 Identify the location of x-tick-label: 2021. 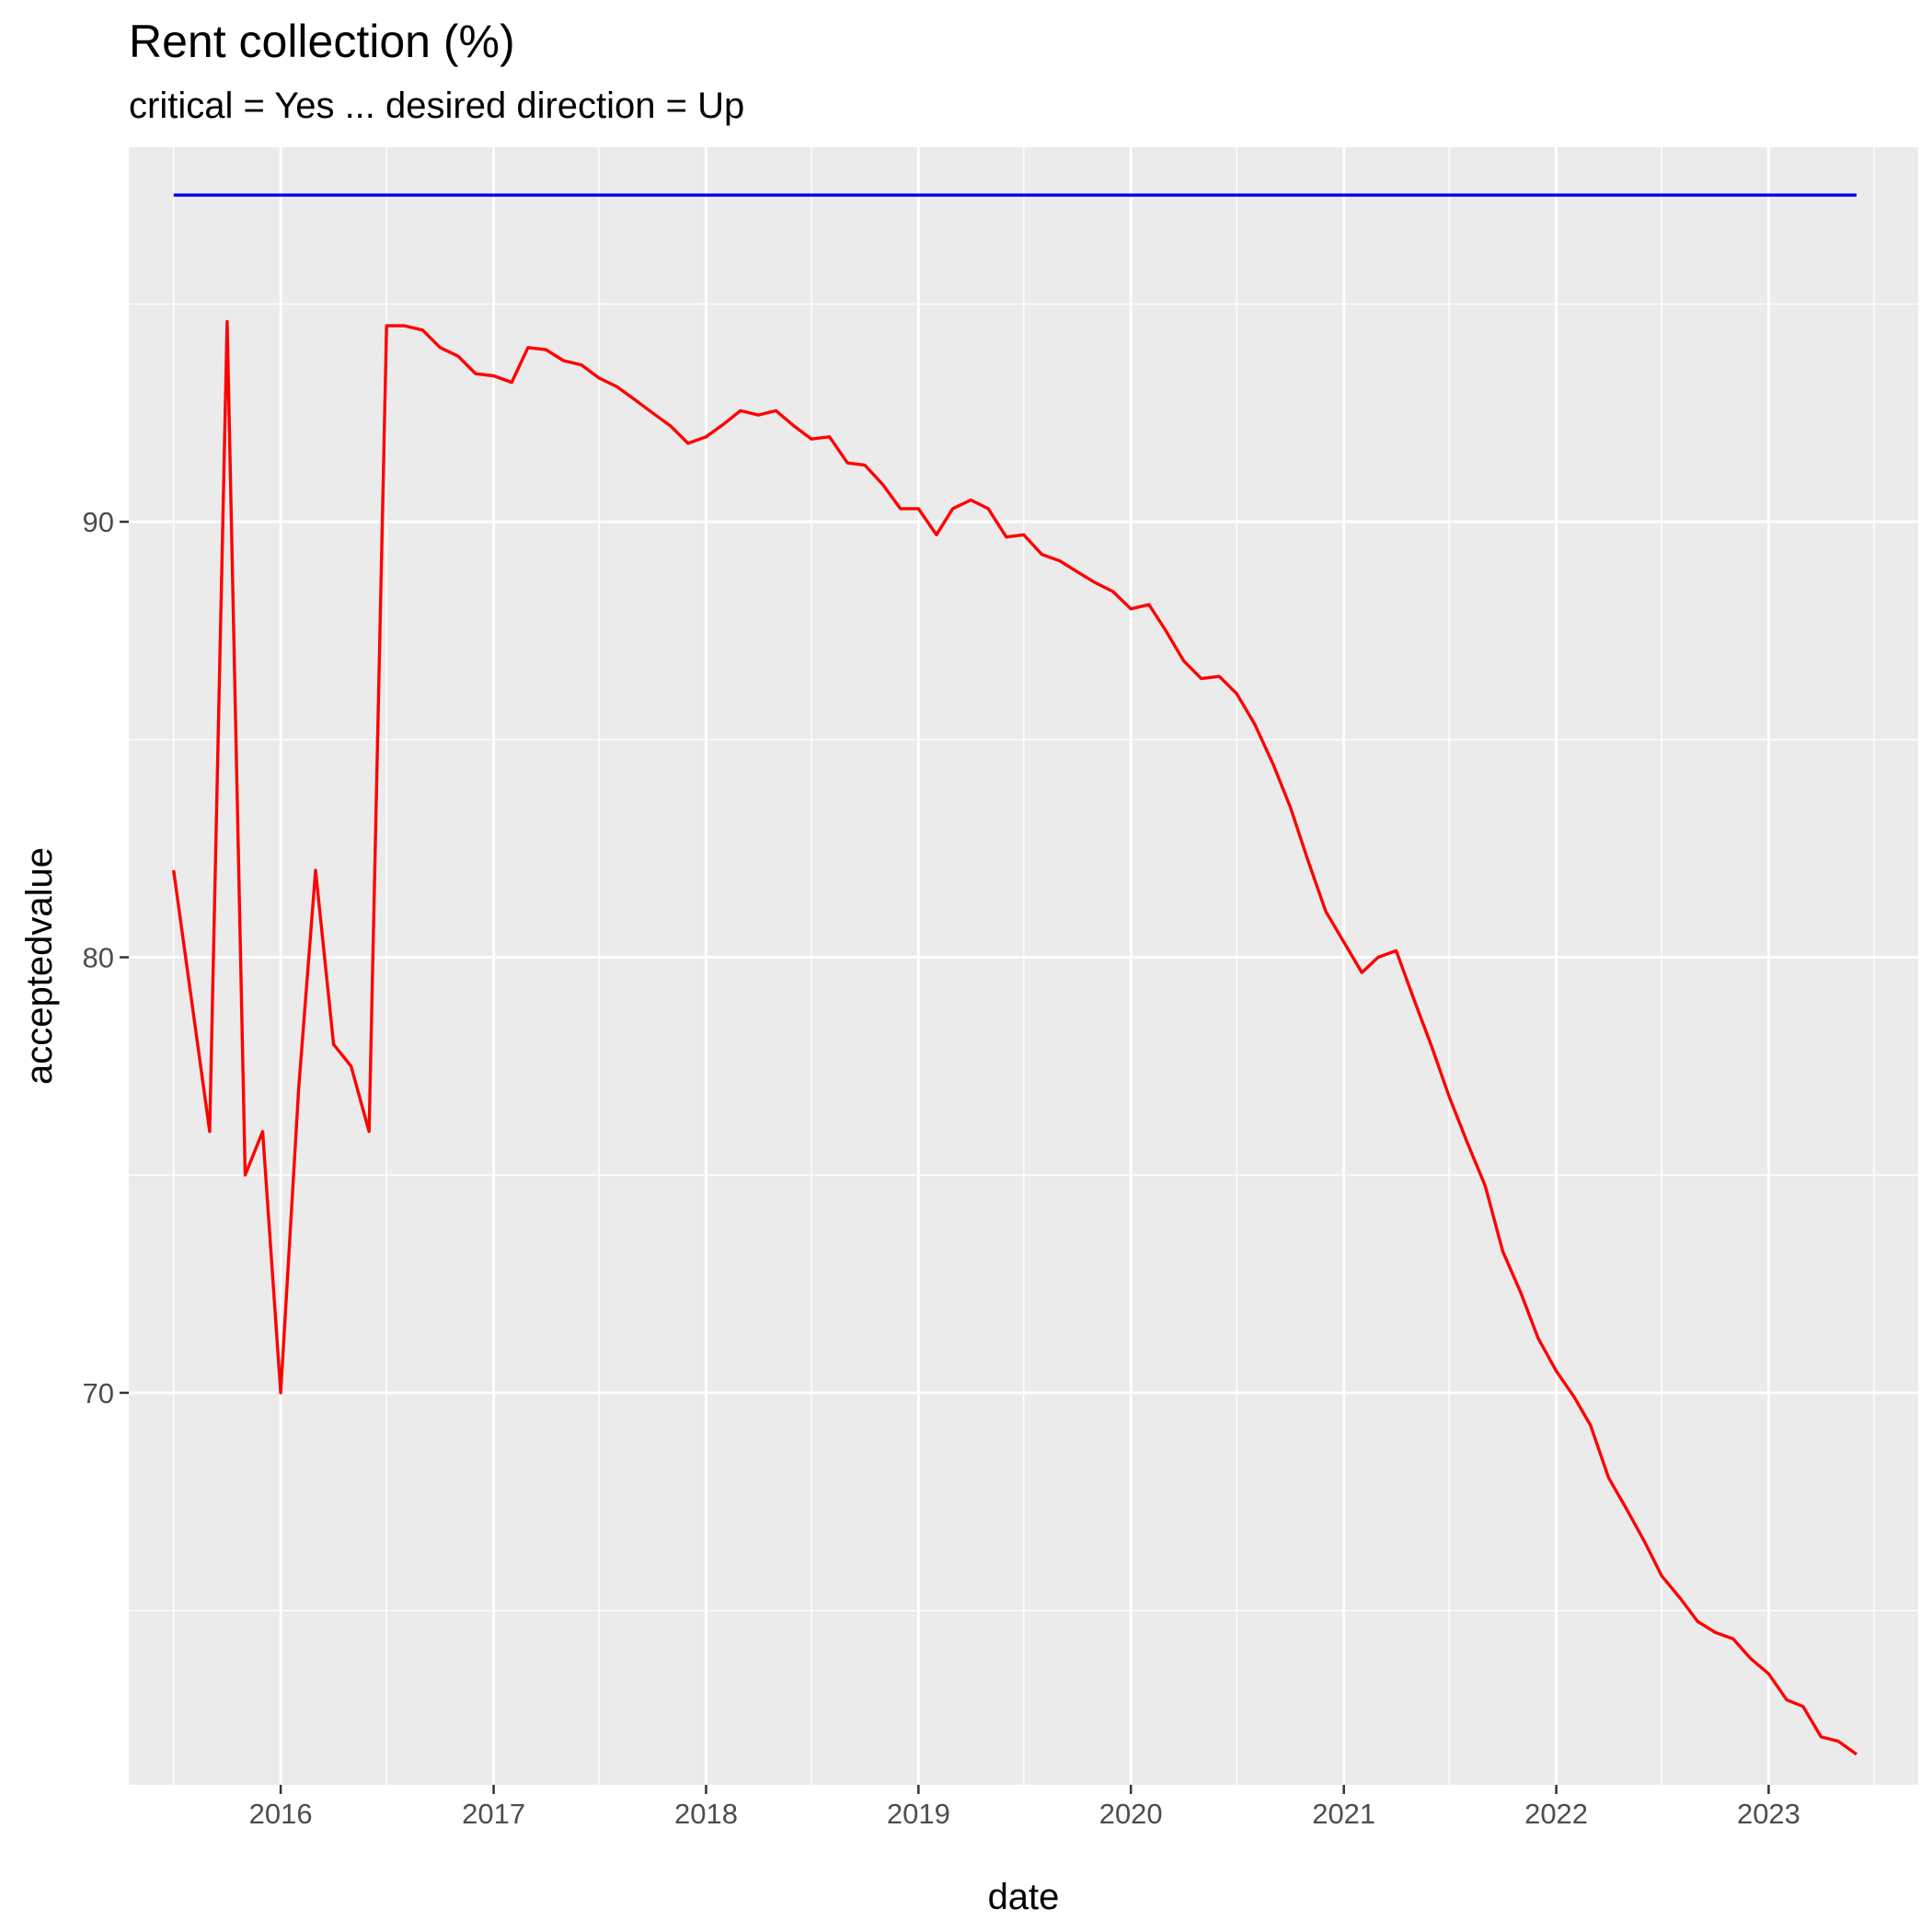
(1343, 1814).